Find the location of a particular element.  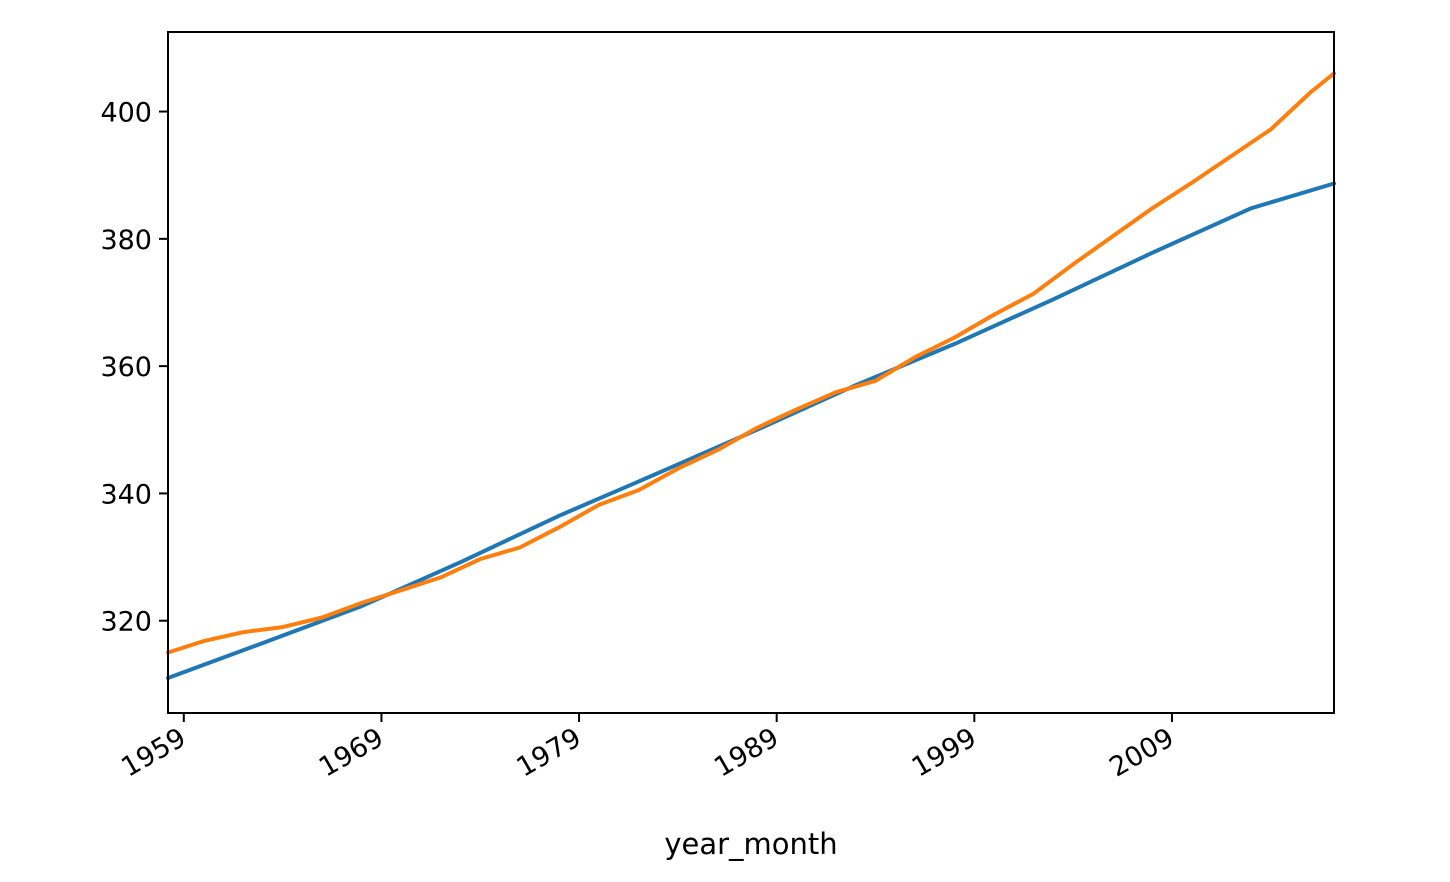

x-tick-label: 1959 is located at coordinates (153, 752).